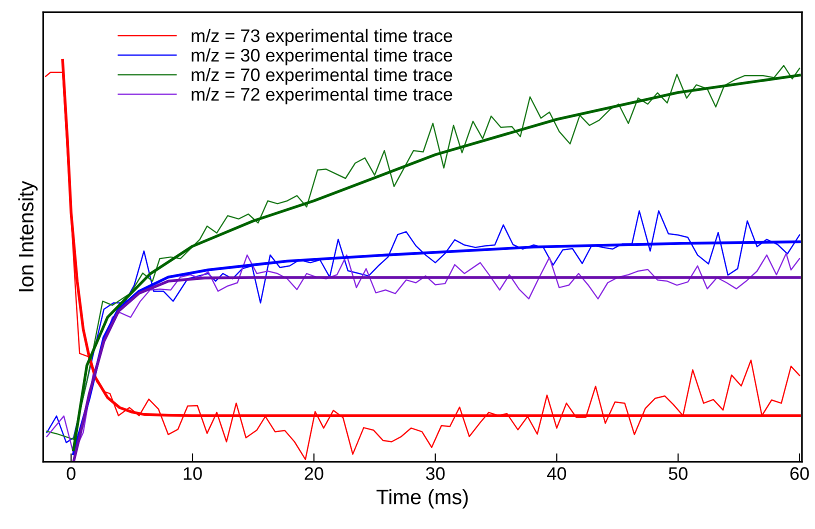 This screenshot has width=815, height=529. What do you see at coordinates (435, 473) in the screenshot?
I see `x-tick-label: 30` at bounding box center [435, 473].